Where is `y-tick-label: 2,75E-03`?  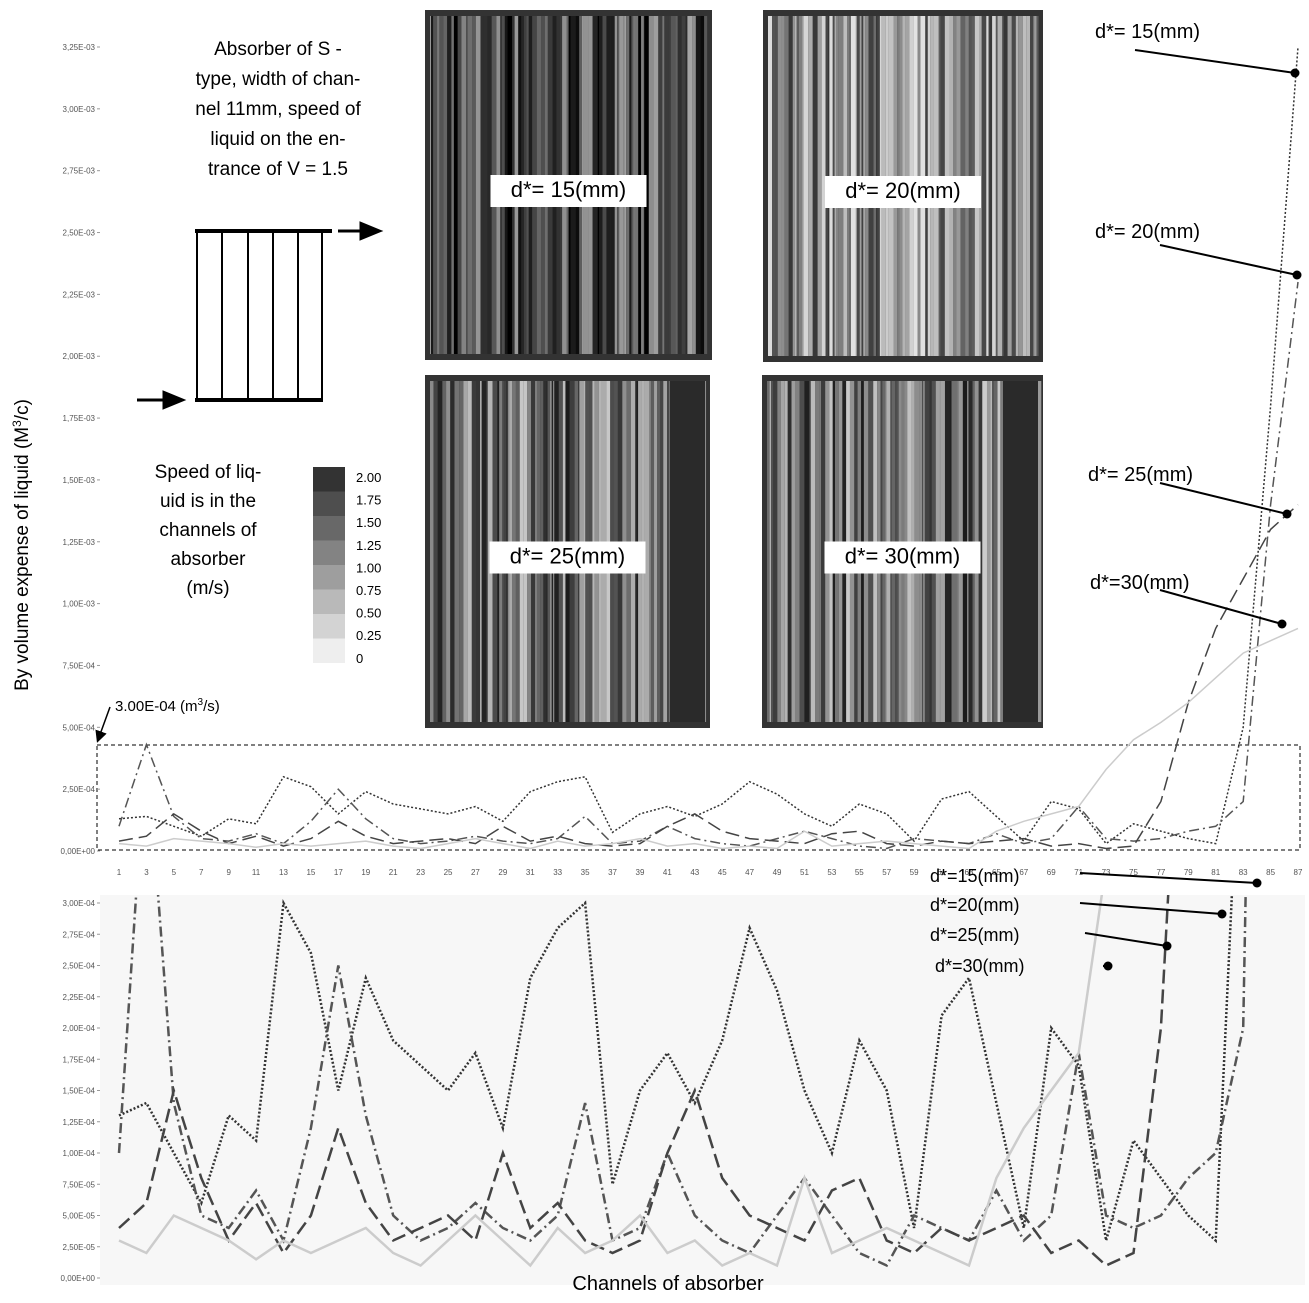 y-tick-label: 2,75E-03 is located at coordinates (79, 171).